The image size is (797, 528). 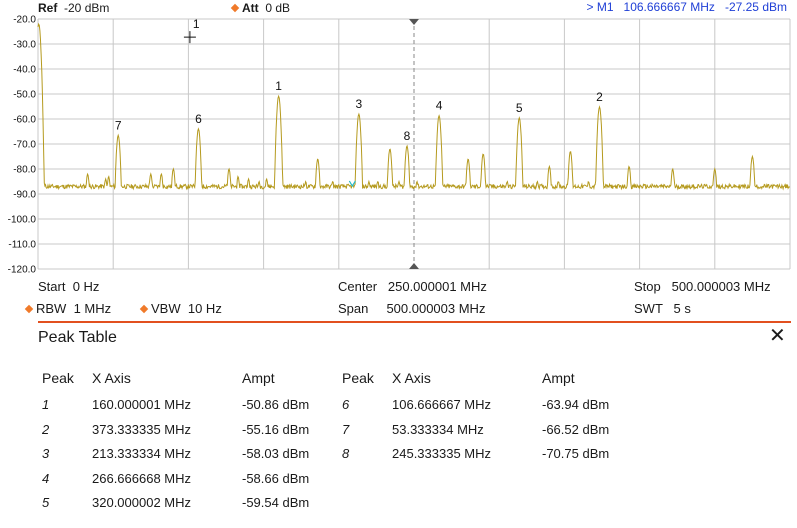 I want to click on col-header-xaxis: X Axis, so click(x=111, y=378).